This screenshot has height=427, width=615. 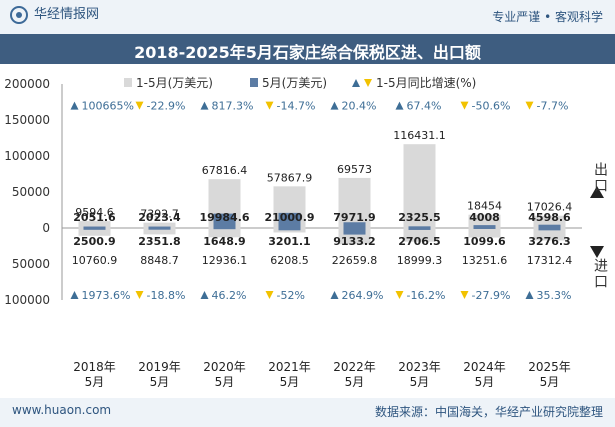 I want to click on footer: www.huaon.com 数据来源：中国海关，华经产业研究院整理, so click(x=307, y=412).